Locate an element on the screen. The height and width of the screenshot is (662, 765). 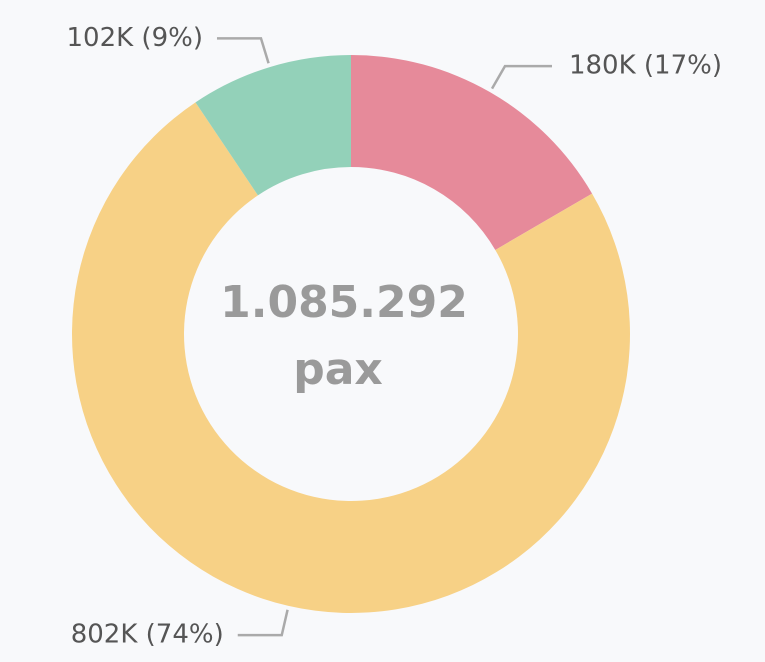
center-unit: pax is located at coordinates (338, 369).